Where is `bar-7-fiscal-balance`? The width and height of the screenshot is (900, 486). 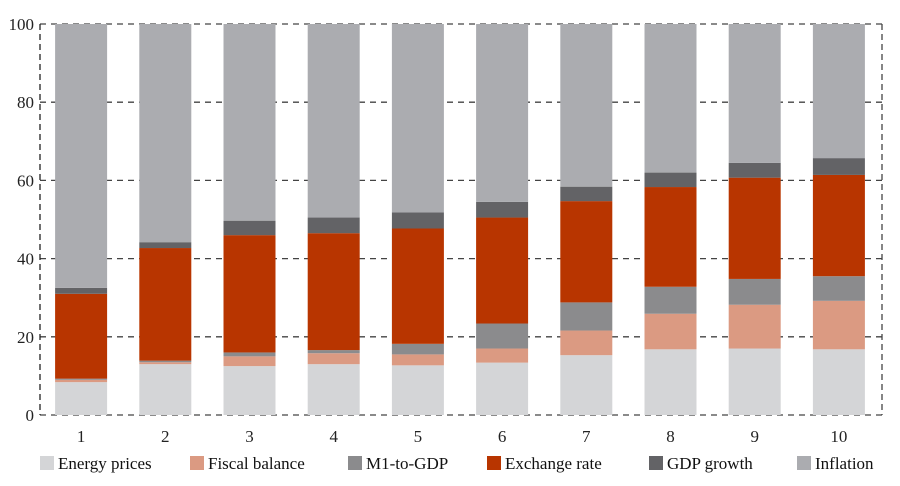
bar-7-fiscal-balance is located at coordinates (586, 343).